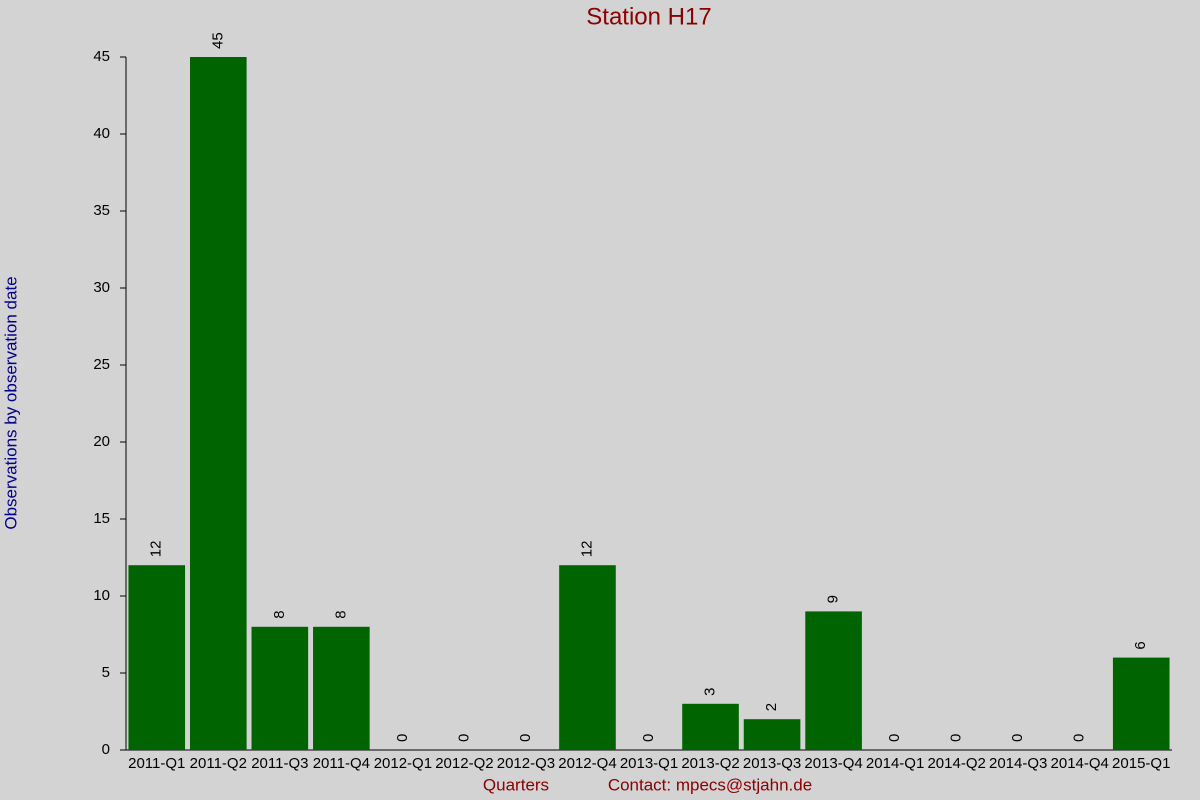  What do you see at coordinates (403, 763) in the screenshot?
I see `x-tick-label: 2012-Q1` at bounding box center [403, 763].